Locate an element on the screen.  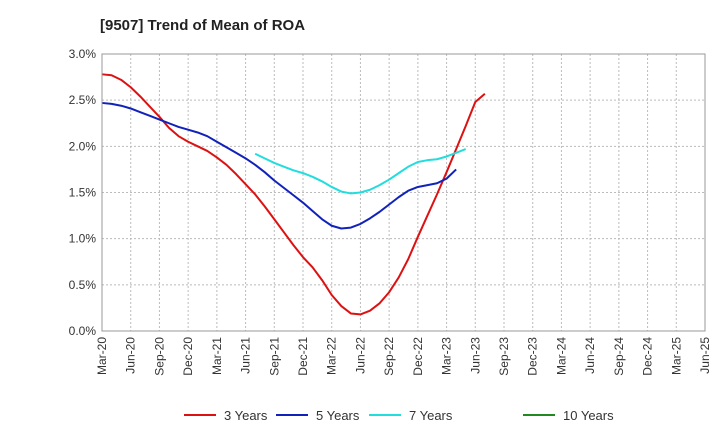
legend-label: 10 Years is located at coordinates (588, 415).